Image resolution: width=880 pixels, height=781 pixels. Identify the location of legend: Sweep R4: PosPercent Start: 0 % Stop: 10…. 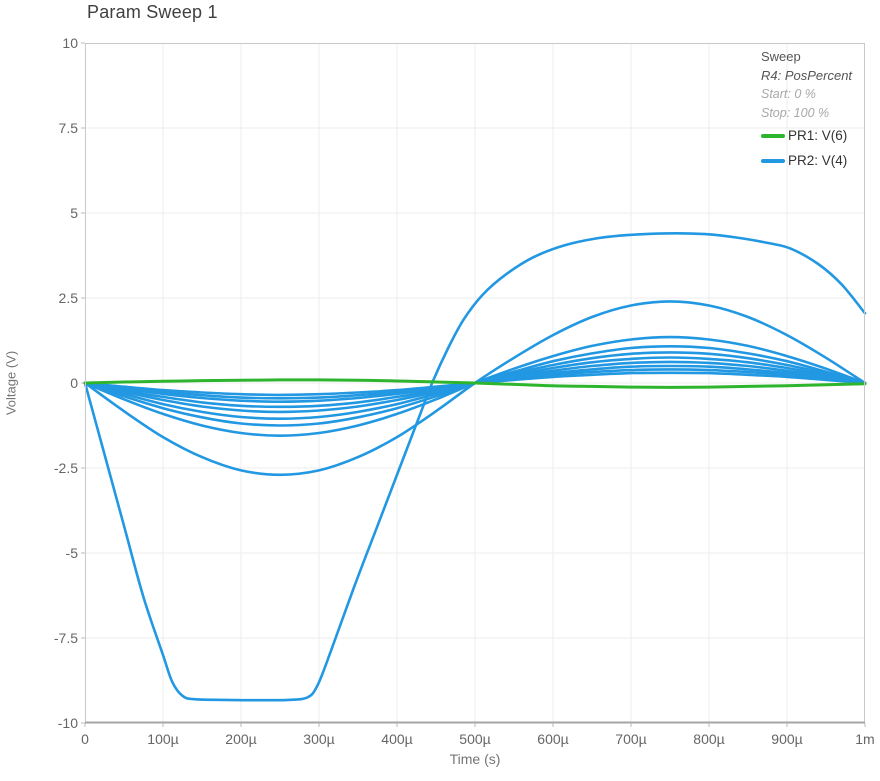
(819, 110).